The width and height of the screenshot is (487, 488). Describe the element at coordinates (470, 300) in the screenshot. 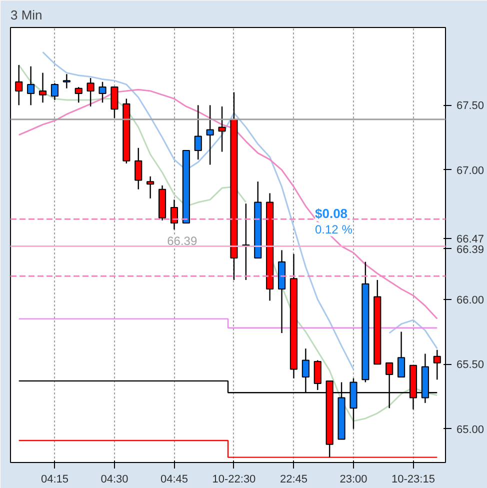

I see `y-tick-label: 66.00` at that location.